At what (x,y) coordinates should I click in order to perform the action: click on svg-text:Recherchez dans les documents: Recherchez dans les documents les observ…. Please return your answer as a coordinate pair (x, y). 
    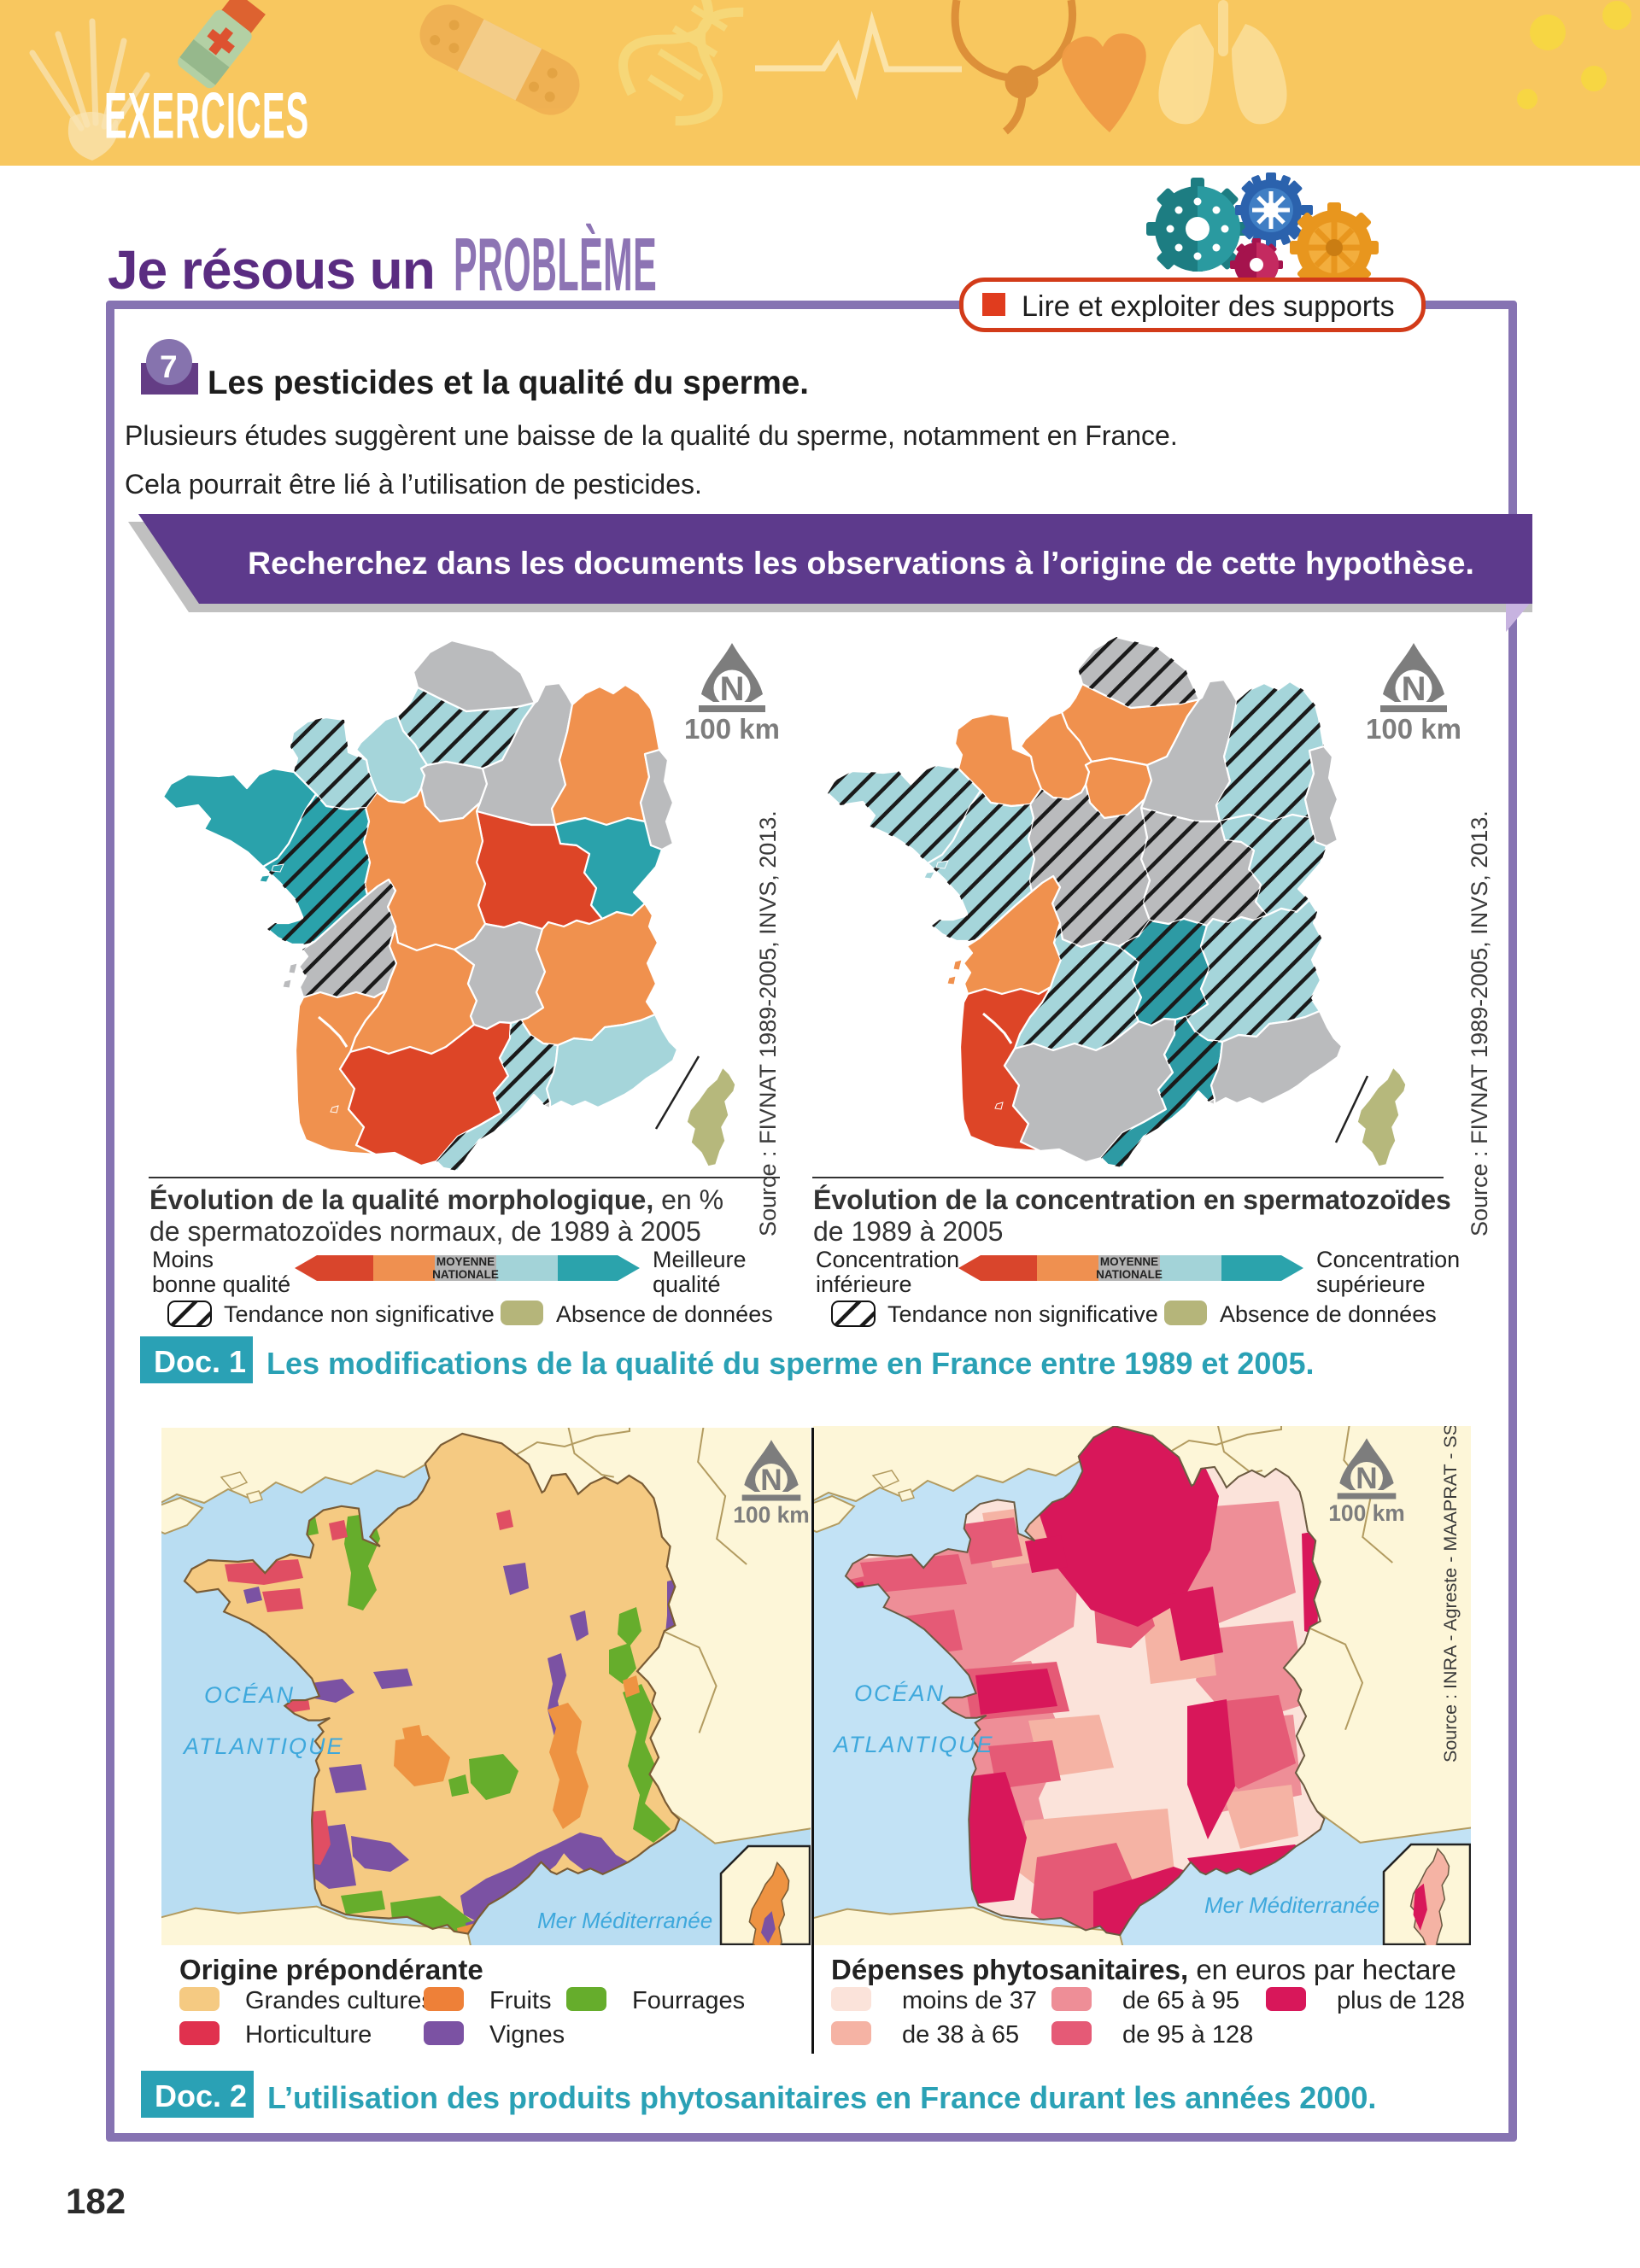
    Looking at the image, I should click on (861, 563).